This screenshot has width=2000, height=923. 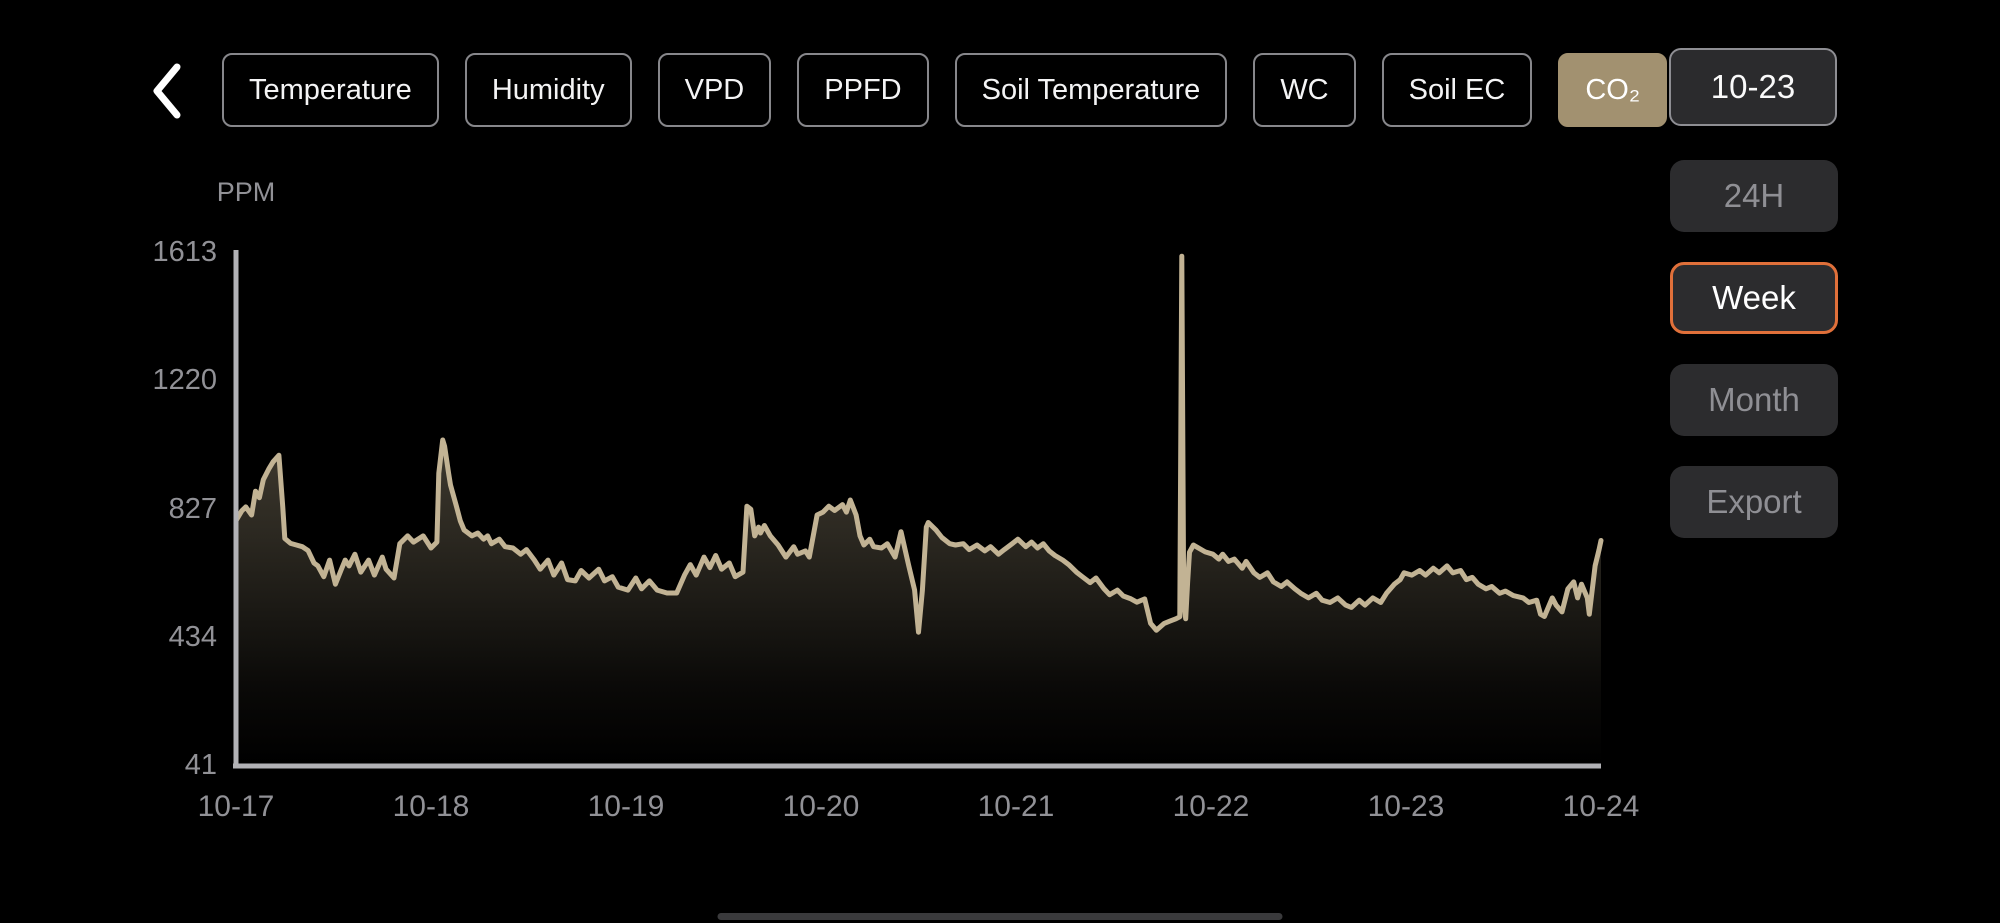 I want to click on x-tick-label: 10-17, so click(x=236, y=806).